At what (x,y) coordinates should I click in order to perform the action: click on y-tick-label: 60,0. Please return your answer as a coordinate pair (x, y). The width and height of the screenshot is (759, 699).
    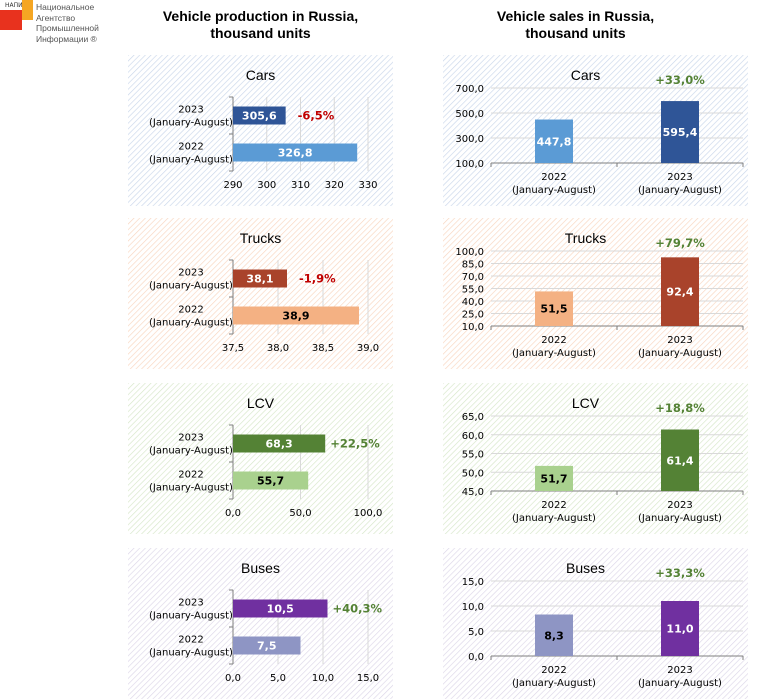
    Looking at the image, I should click on (473, 436).